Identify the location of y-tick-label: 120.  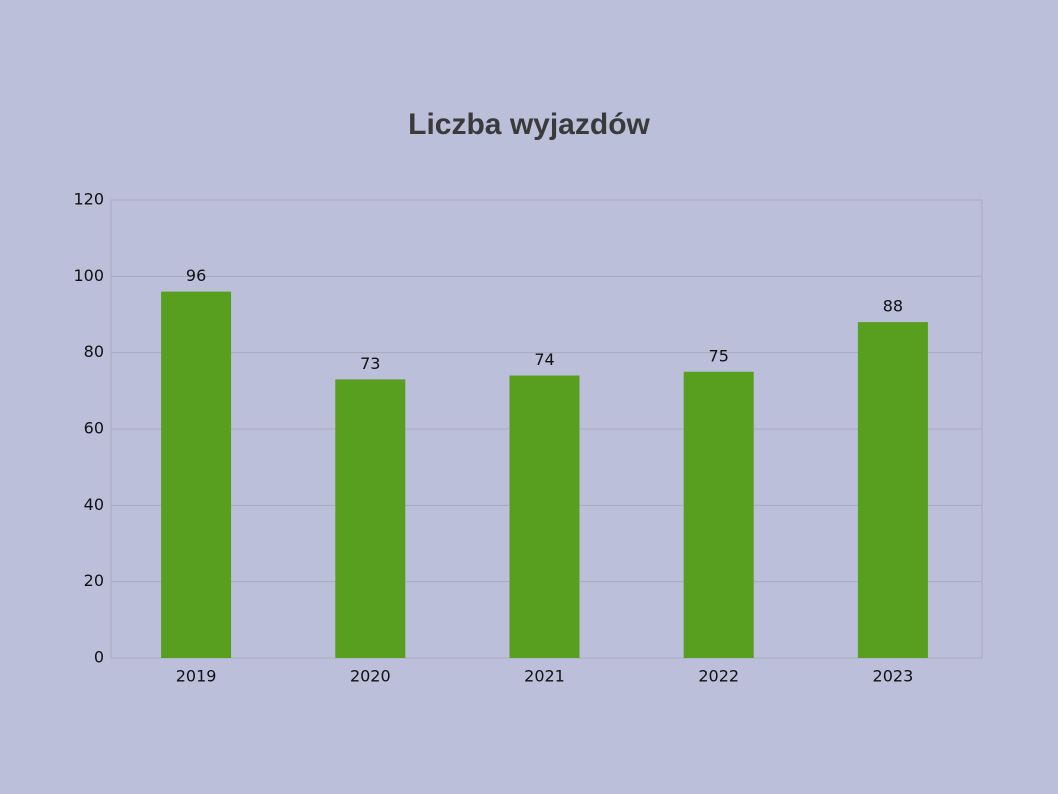
(88, 199).